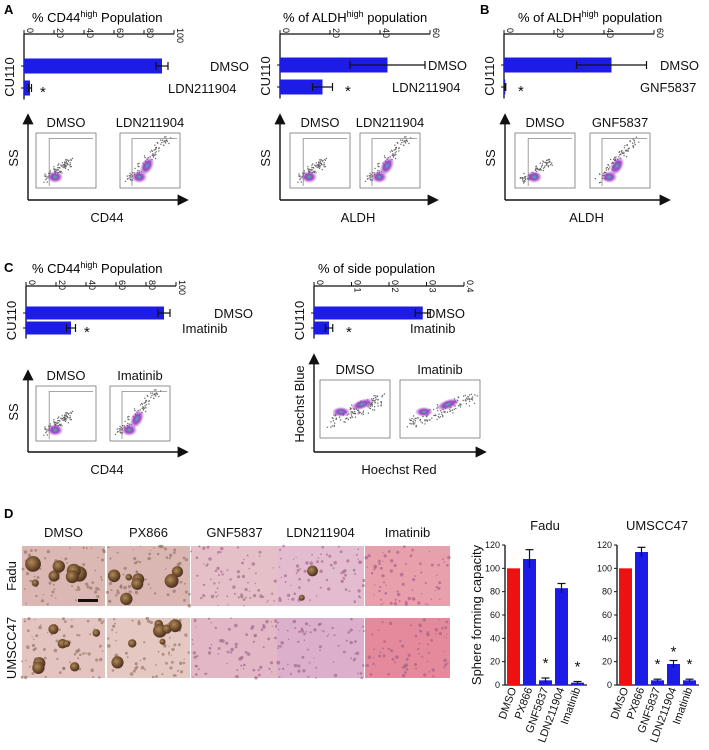 The width and height of the screenshot is (709, 750). What do you see at coordinates (560, 33) in the screenshot?
I see `x-tick-label: 20` at bounding box center [560, 33].